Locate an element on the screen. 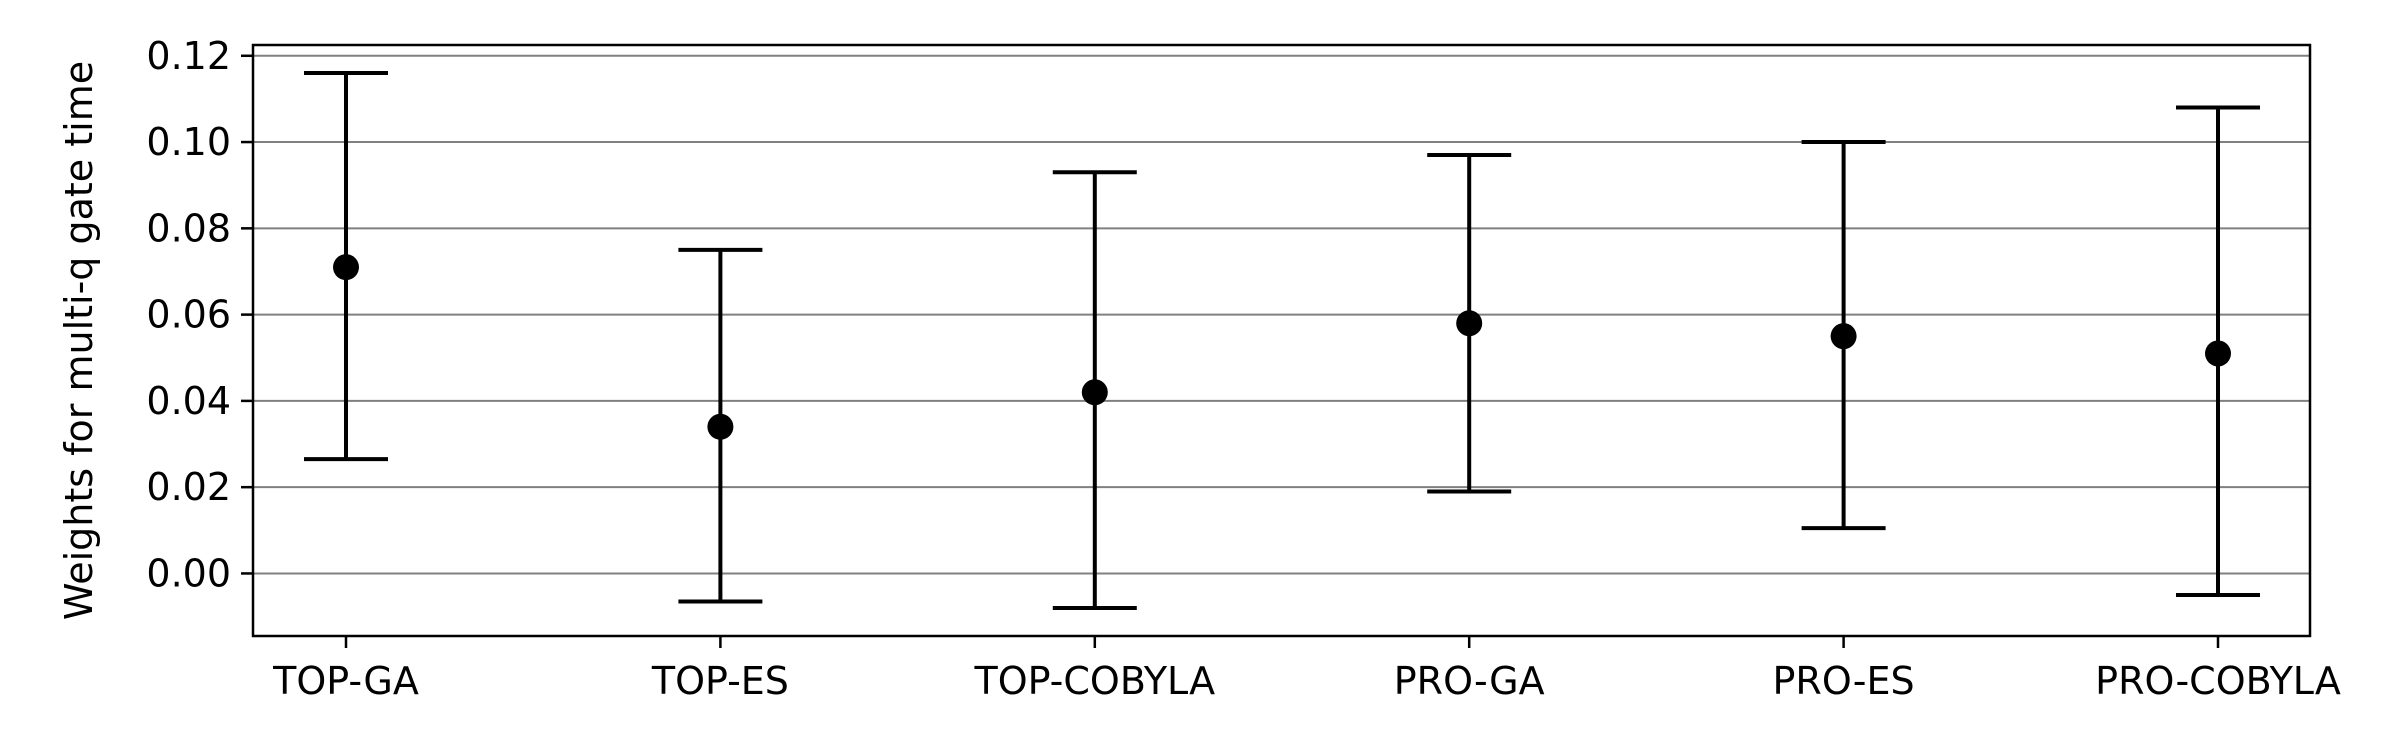 The height and width of the screenshot is (755, 2400). x-tick-label: TOP-COBYLA is located at coordinates (1094, 681).